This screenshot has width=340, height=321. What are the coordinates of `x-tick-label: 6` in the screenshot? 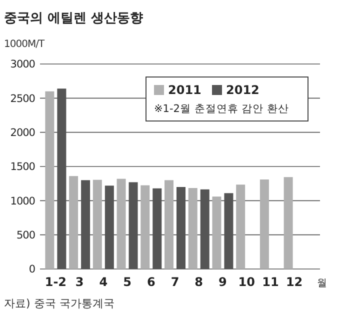 It's located at (151, 282).